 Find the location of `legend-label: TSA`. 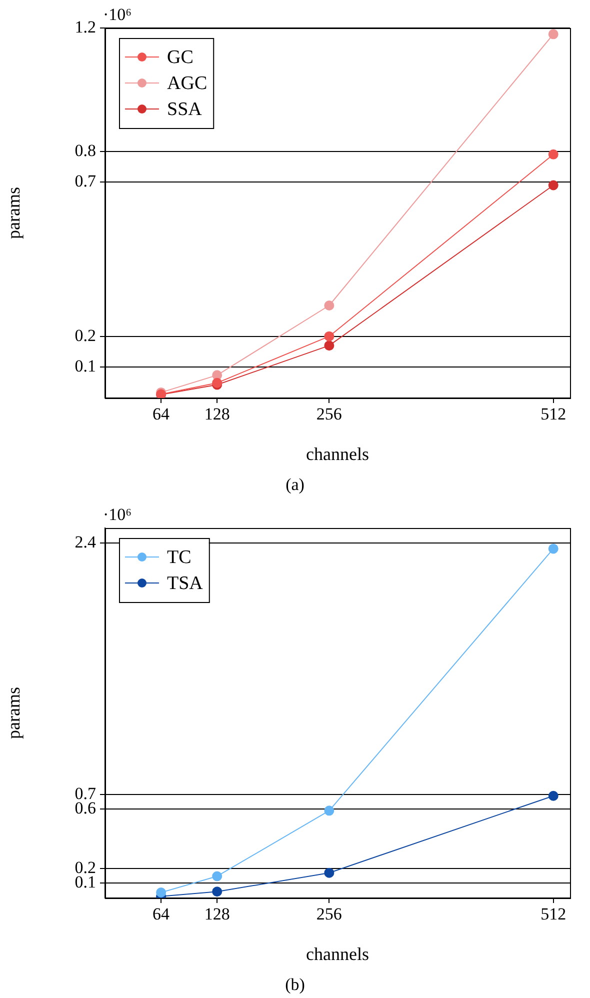

legend-label: TSA is located at coordinates (185, 583).